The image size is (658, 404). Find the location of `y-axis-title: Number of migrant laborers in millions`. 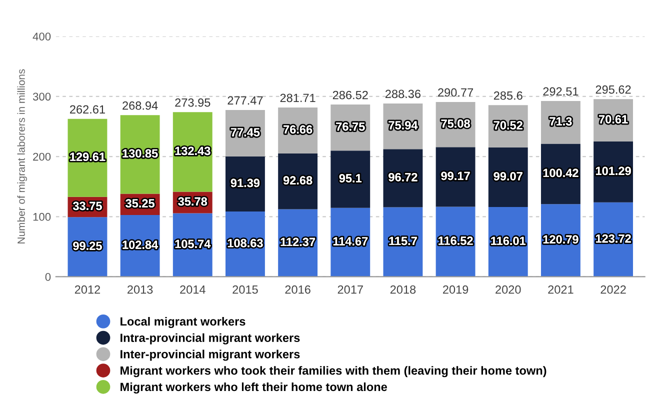

y-axis-title: Number of migrant laborers in millions is located at coordinates (22, 156).